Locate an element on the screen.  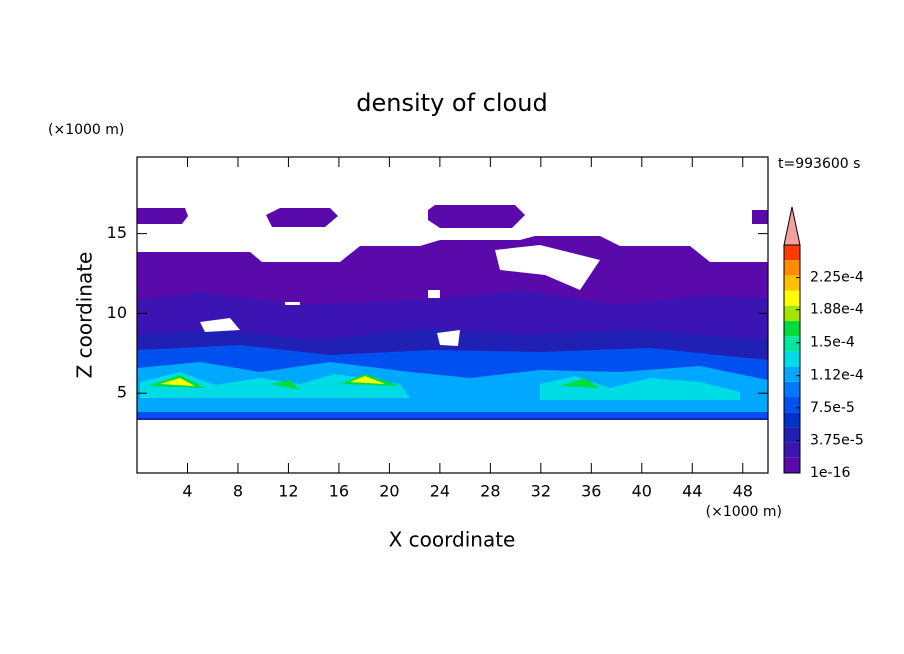
colorbar-tick-label: 1.88e-4 is located at coordinates (837, 310).